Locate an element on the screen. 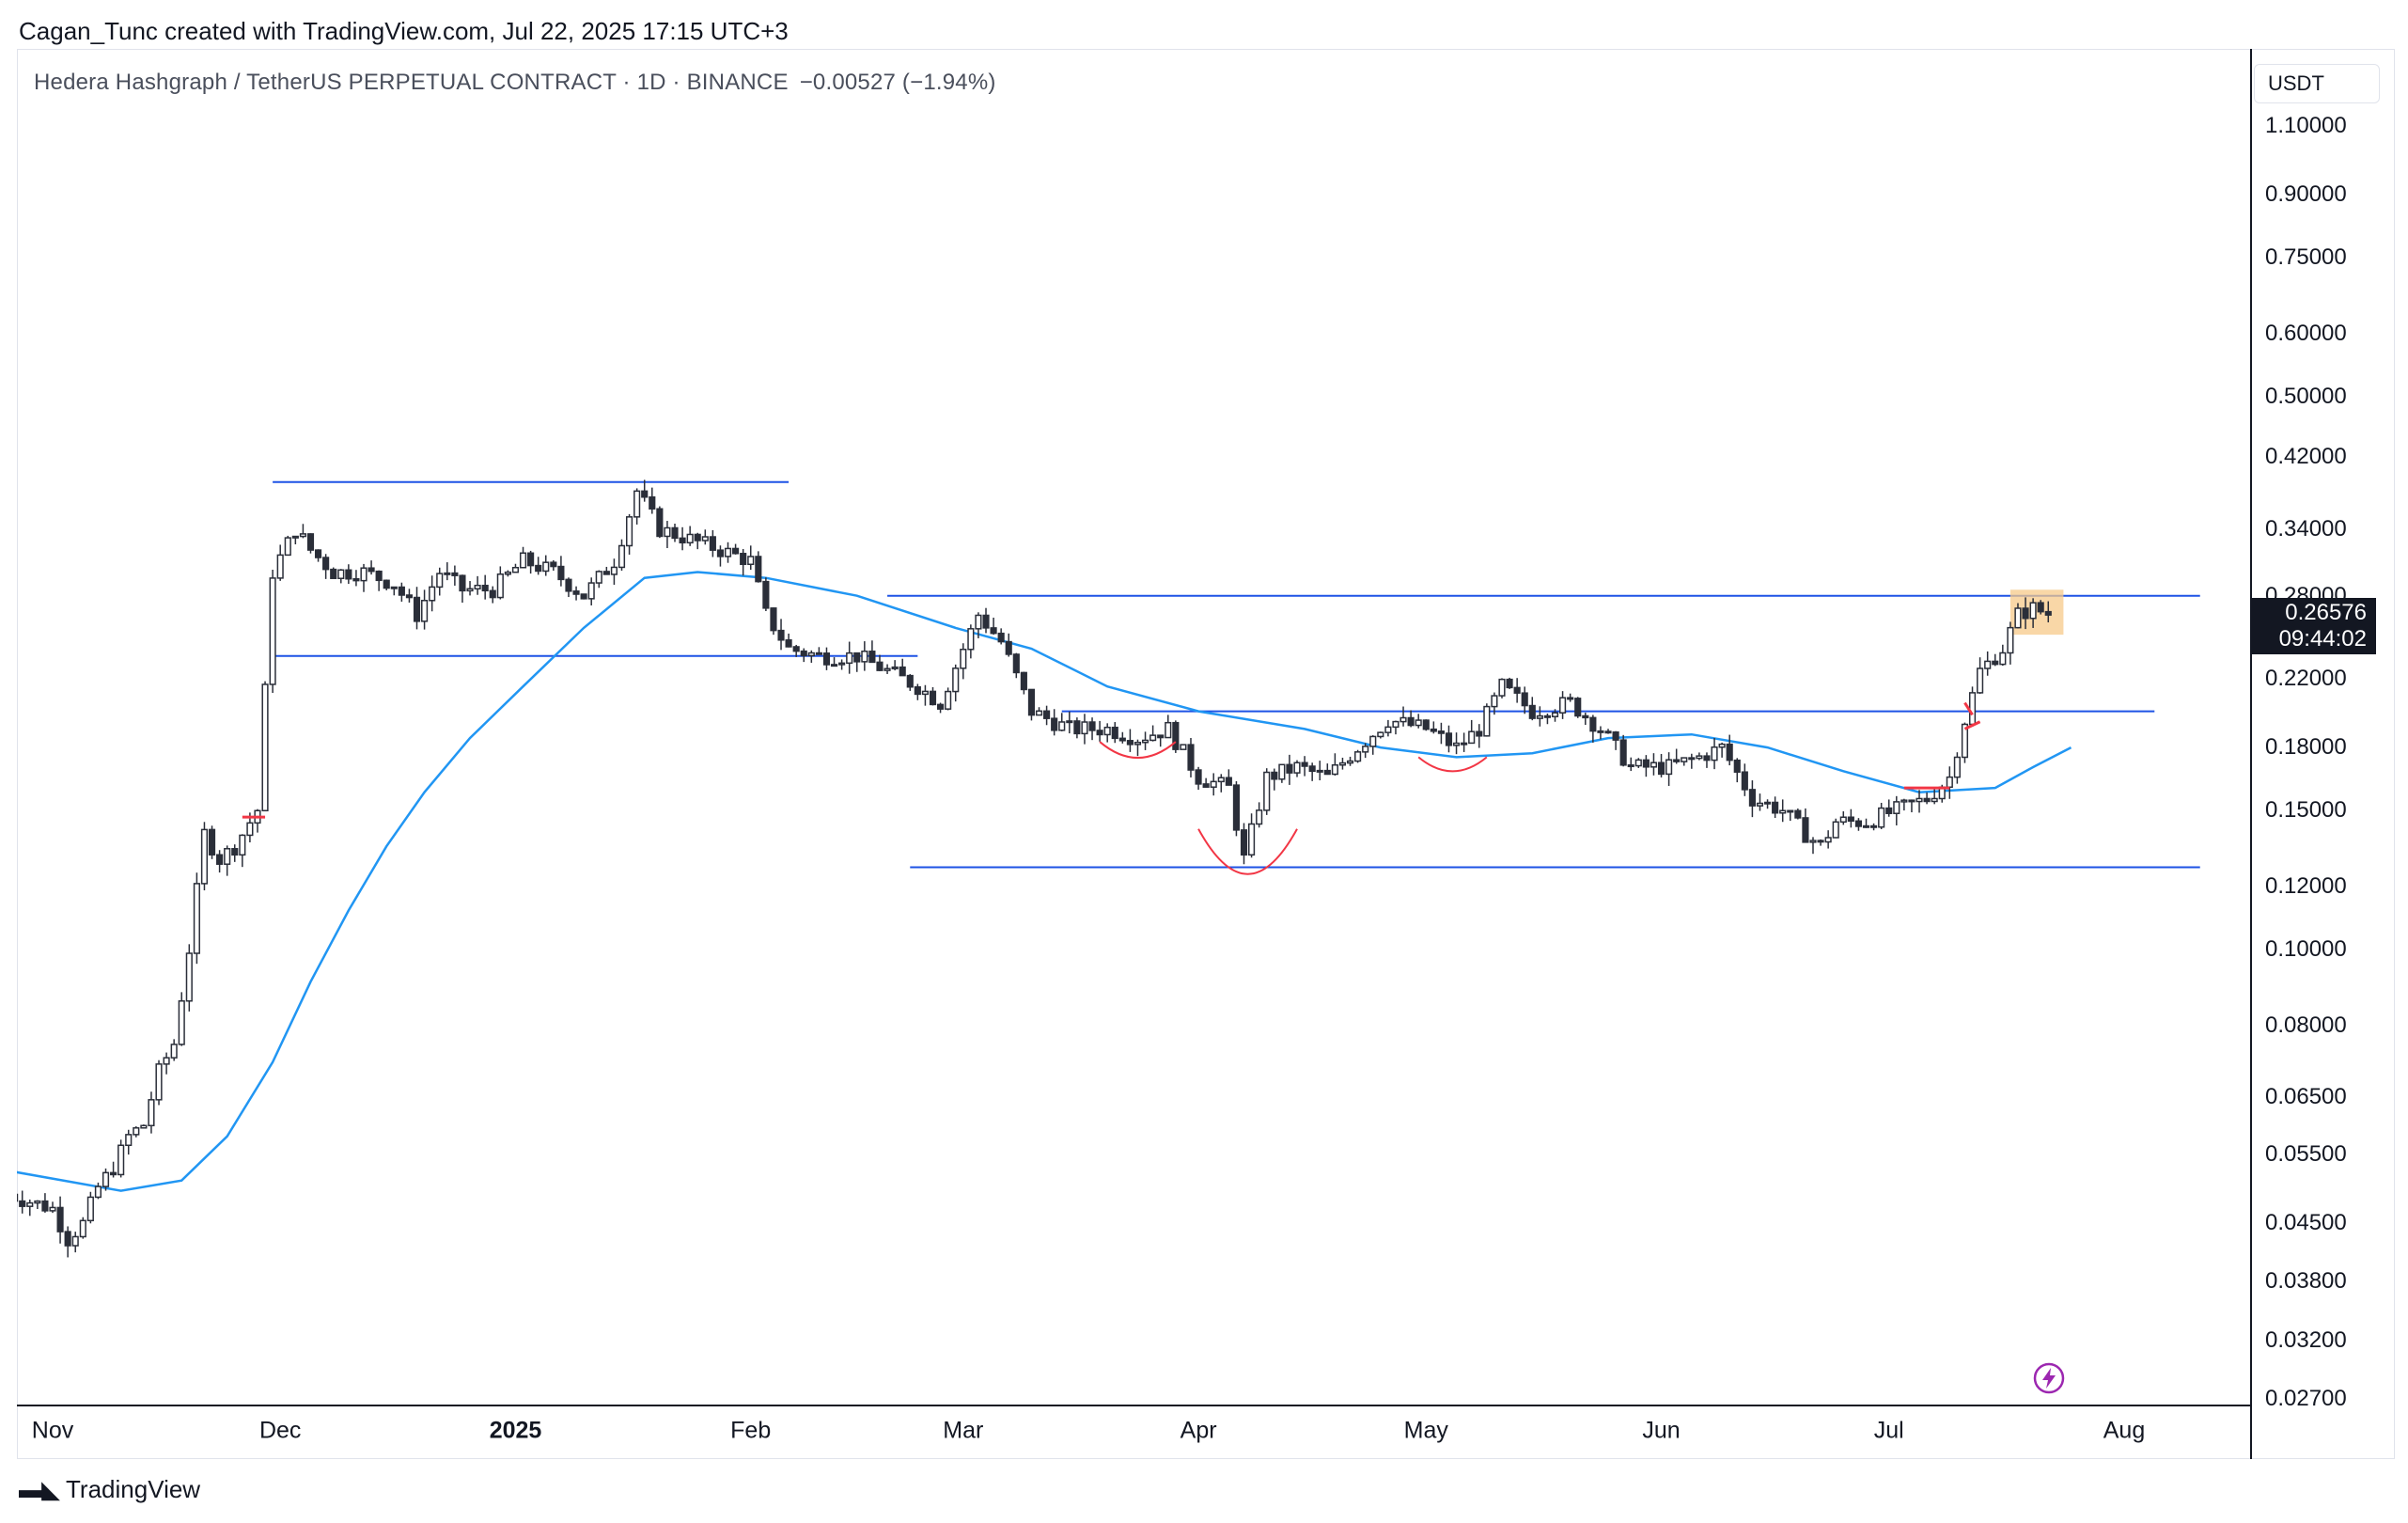 This screenshot has height=1523, width=2408. price-tick-label: 1.10000 is located at coordinates (2306, 125).